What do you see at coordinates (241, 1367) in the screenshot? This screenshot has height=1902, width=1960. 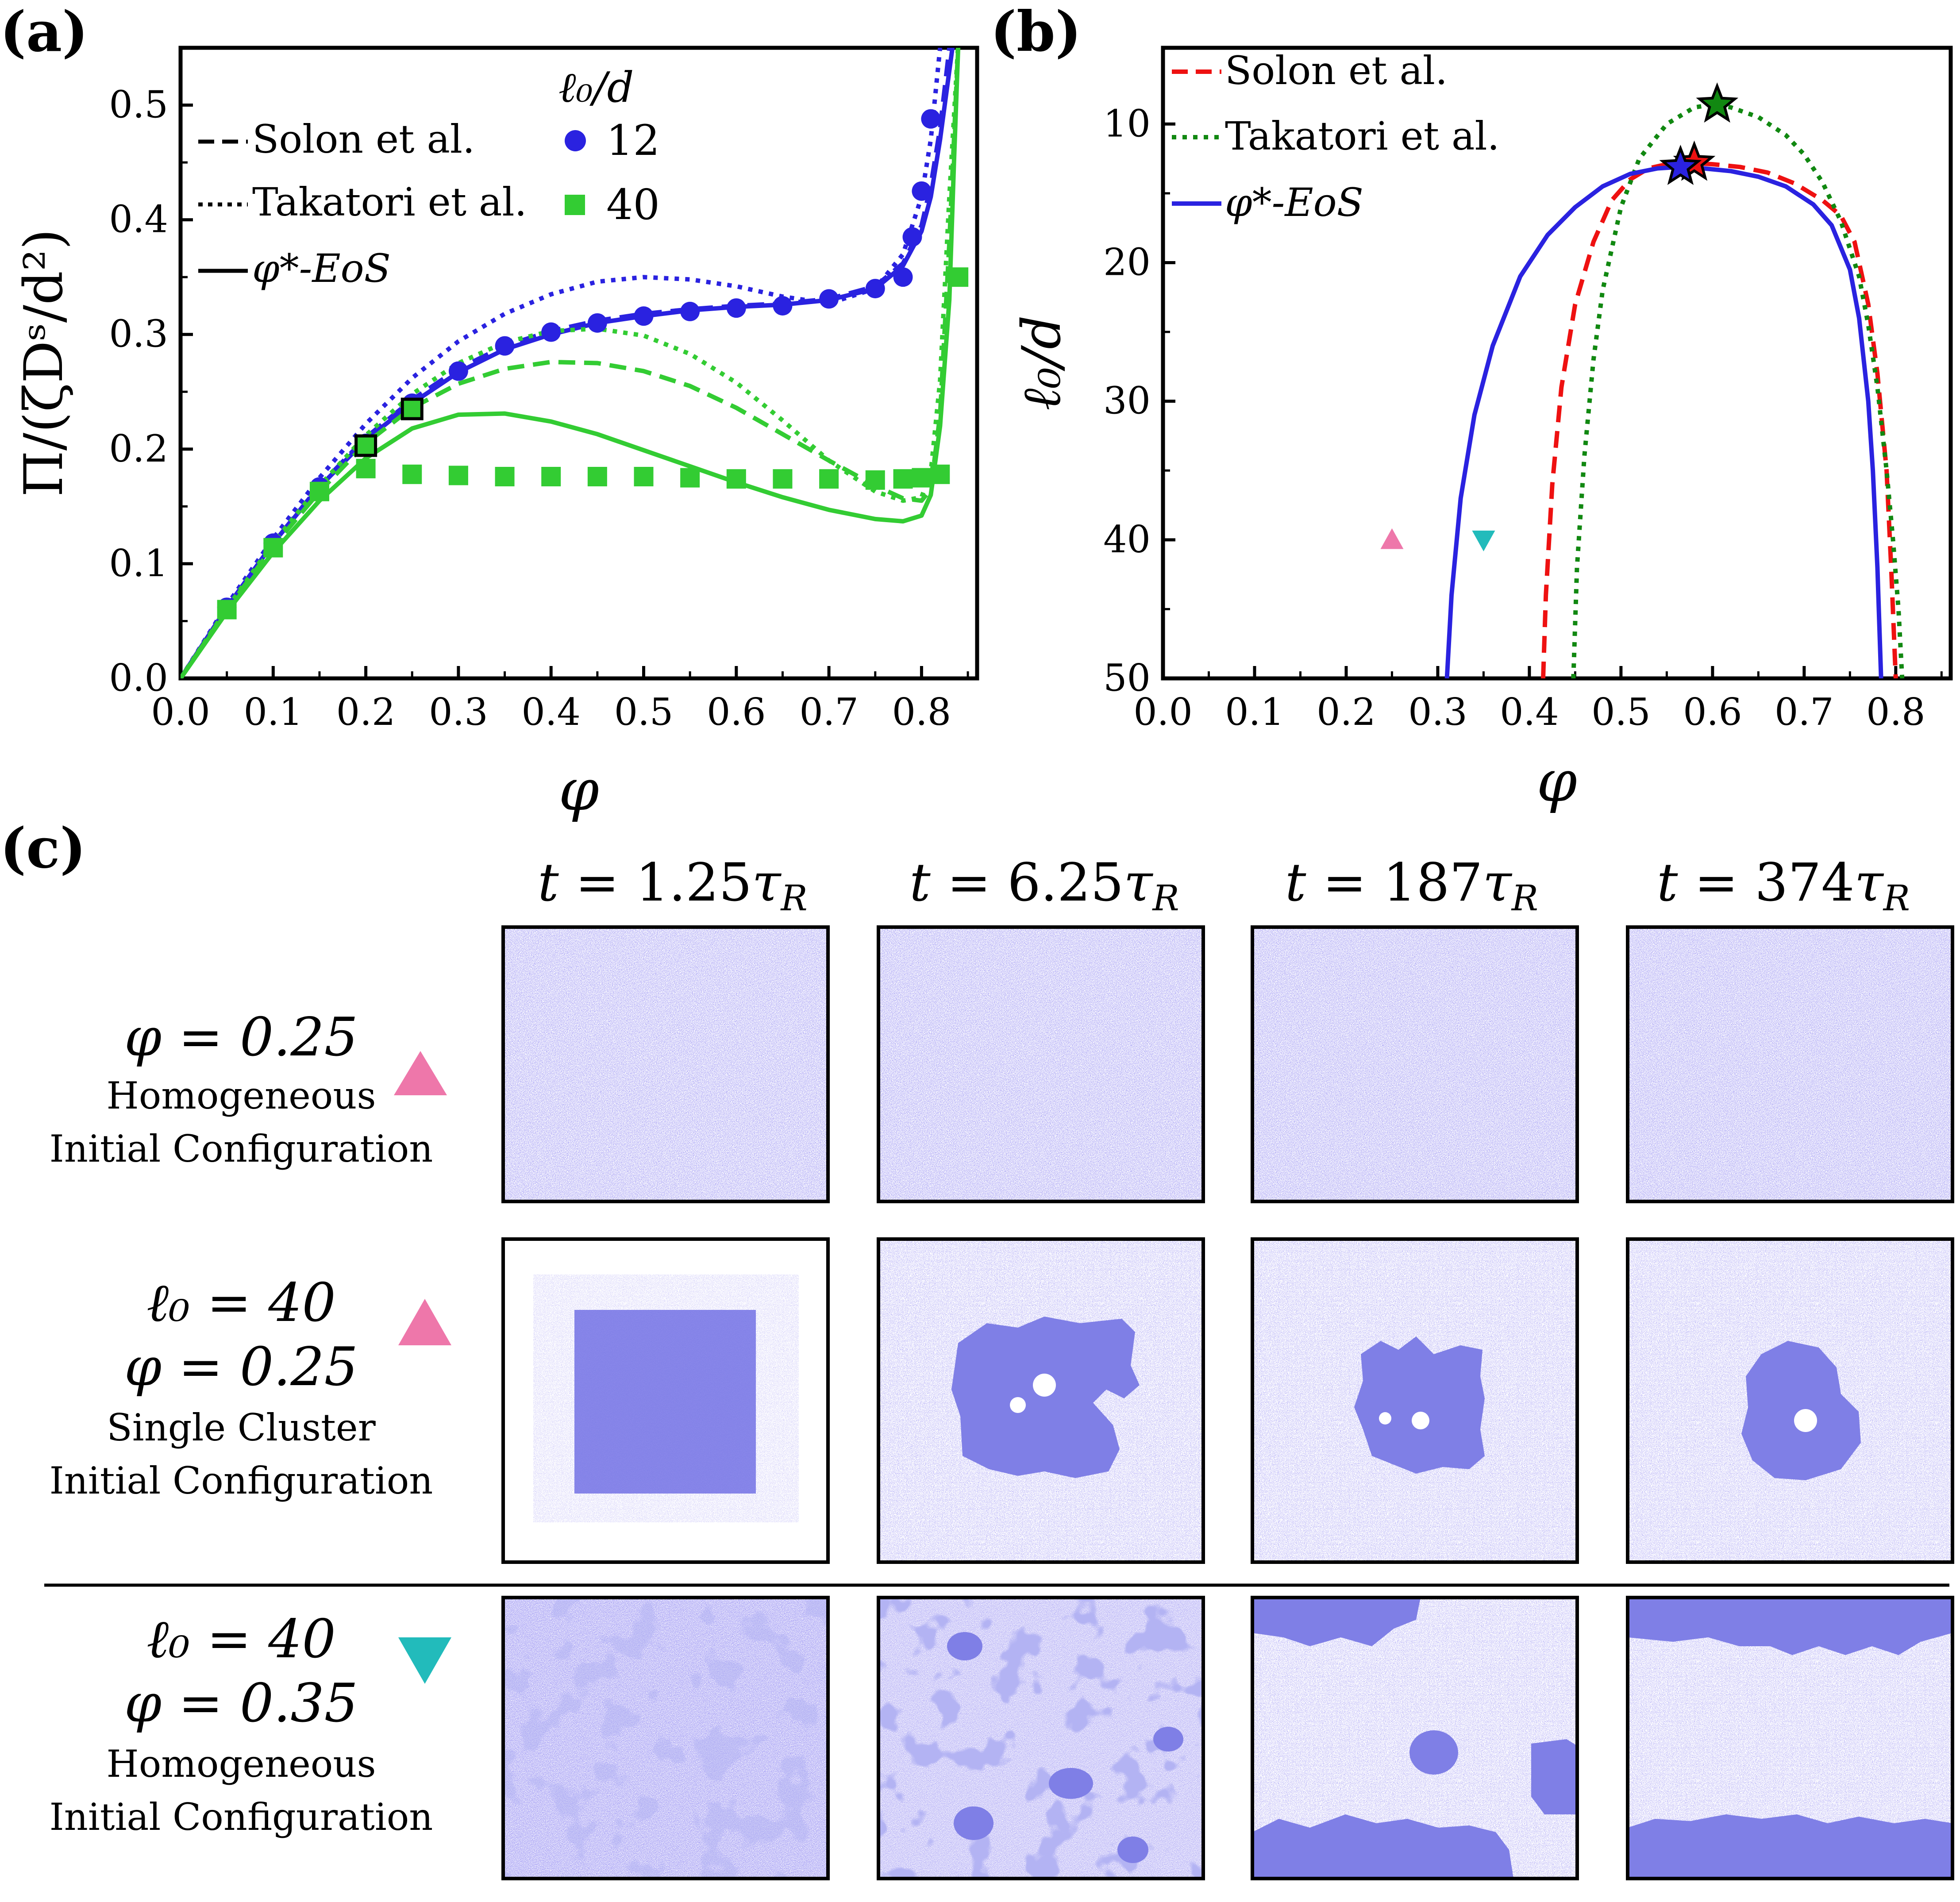 I see `row2-math-2: φ = 0.25` at bounding box center [241, 1367].